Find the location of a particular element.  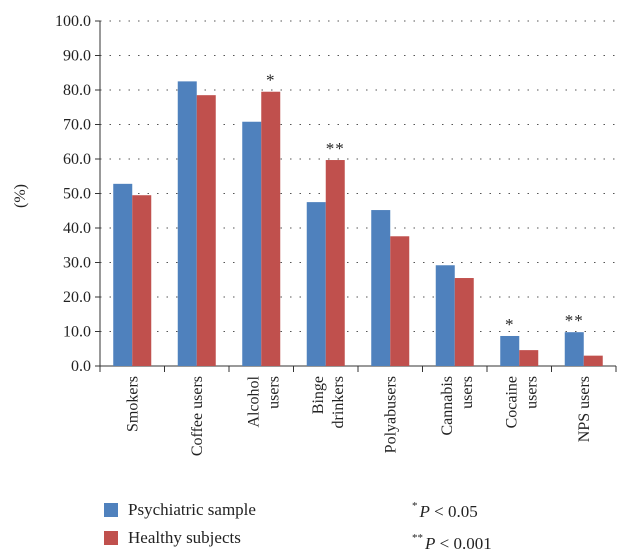

category-label: NPS users is located at coordinates (584, 409).